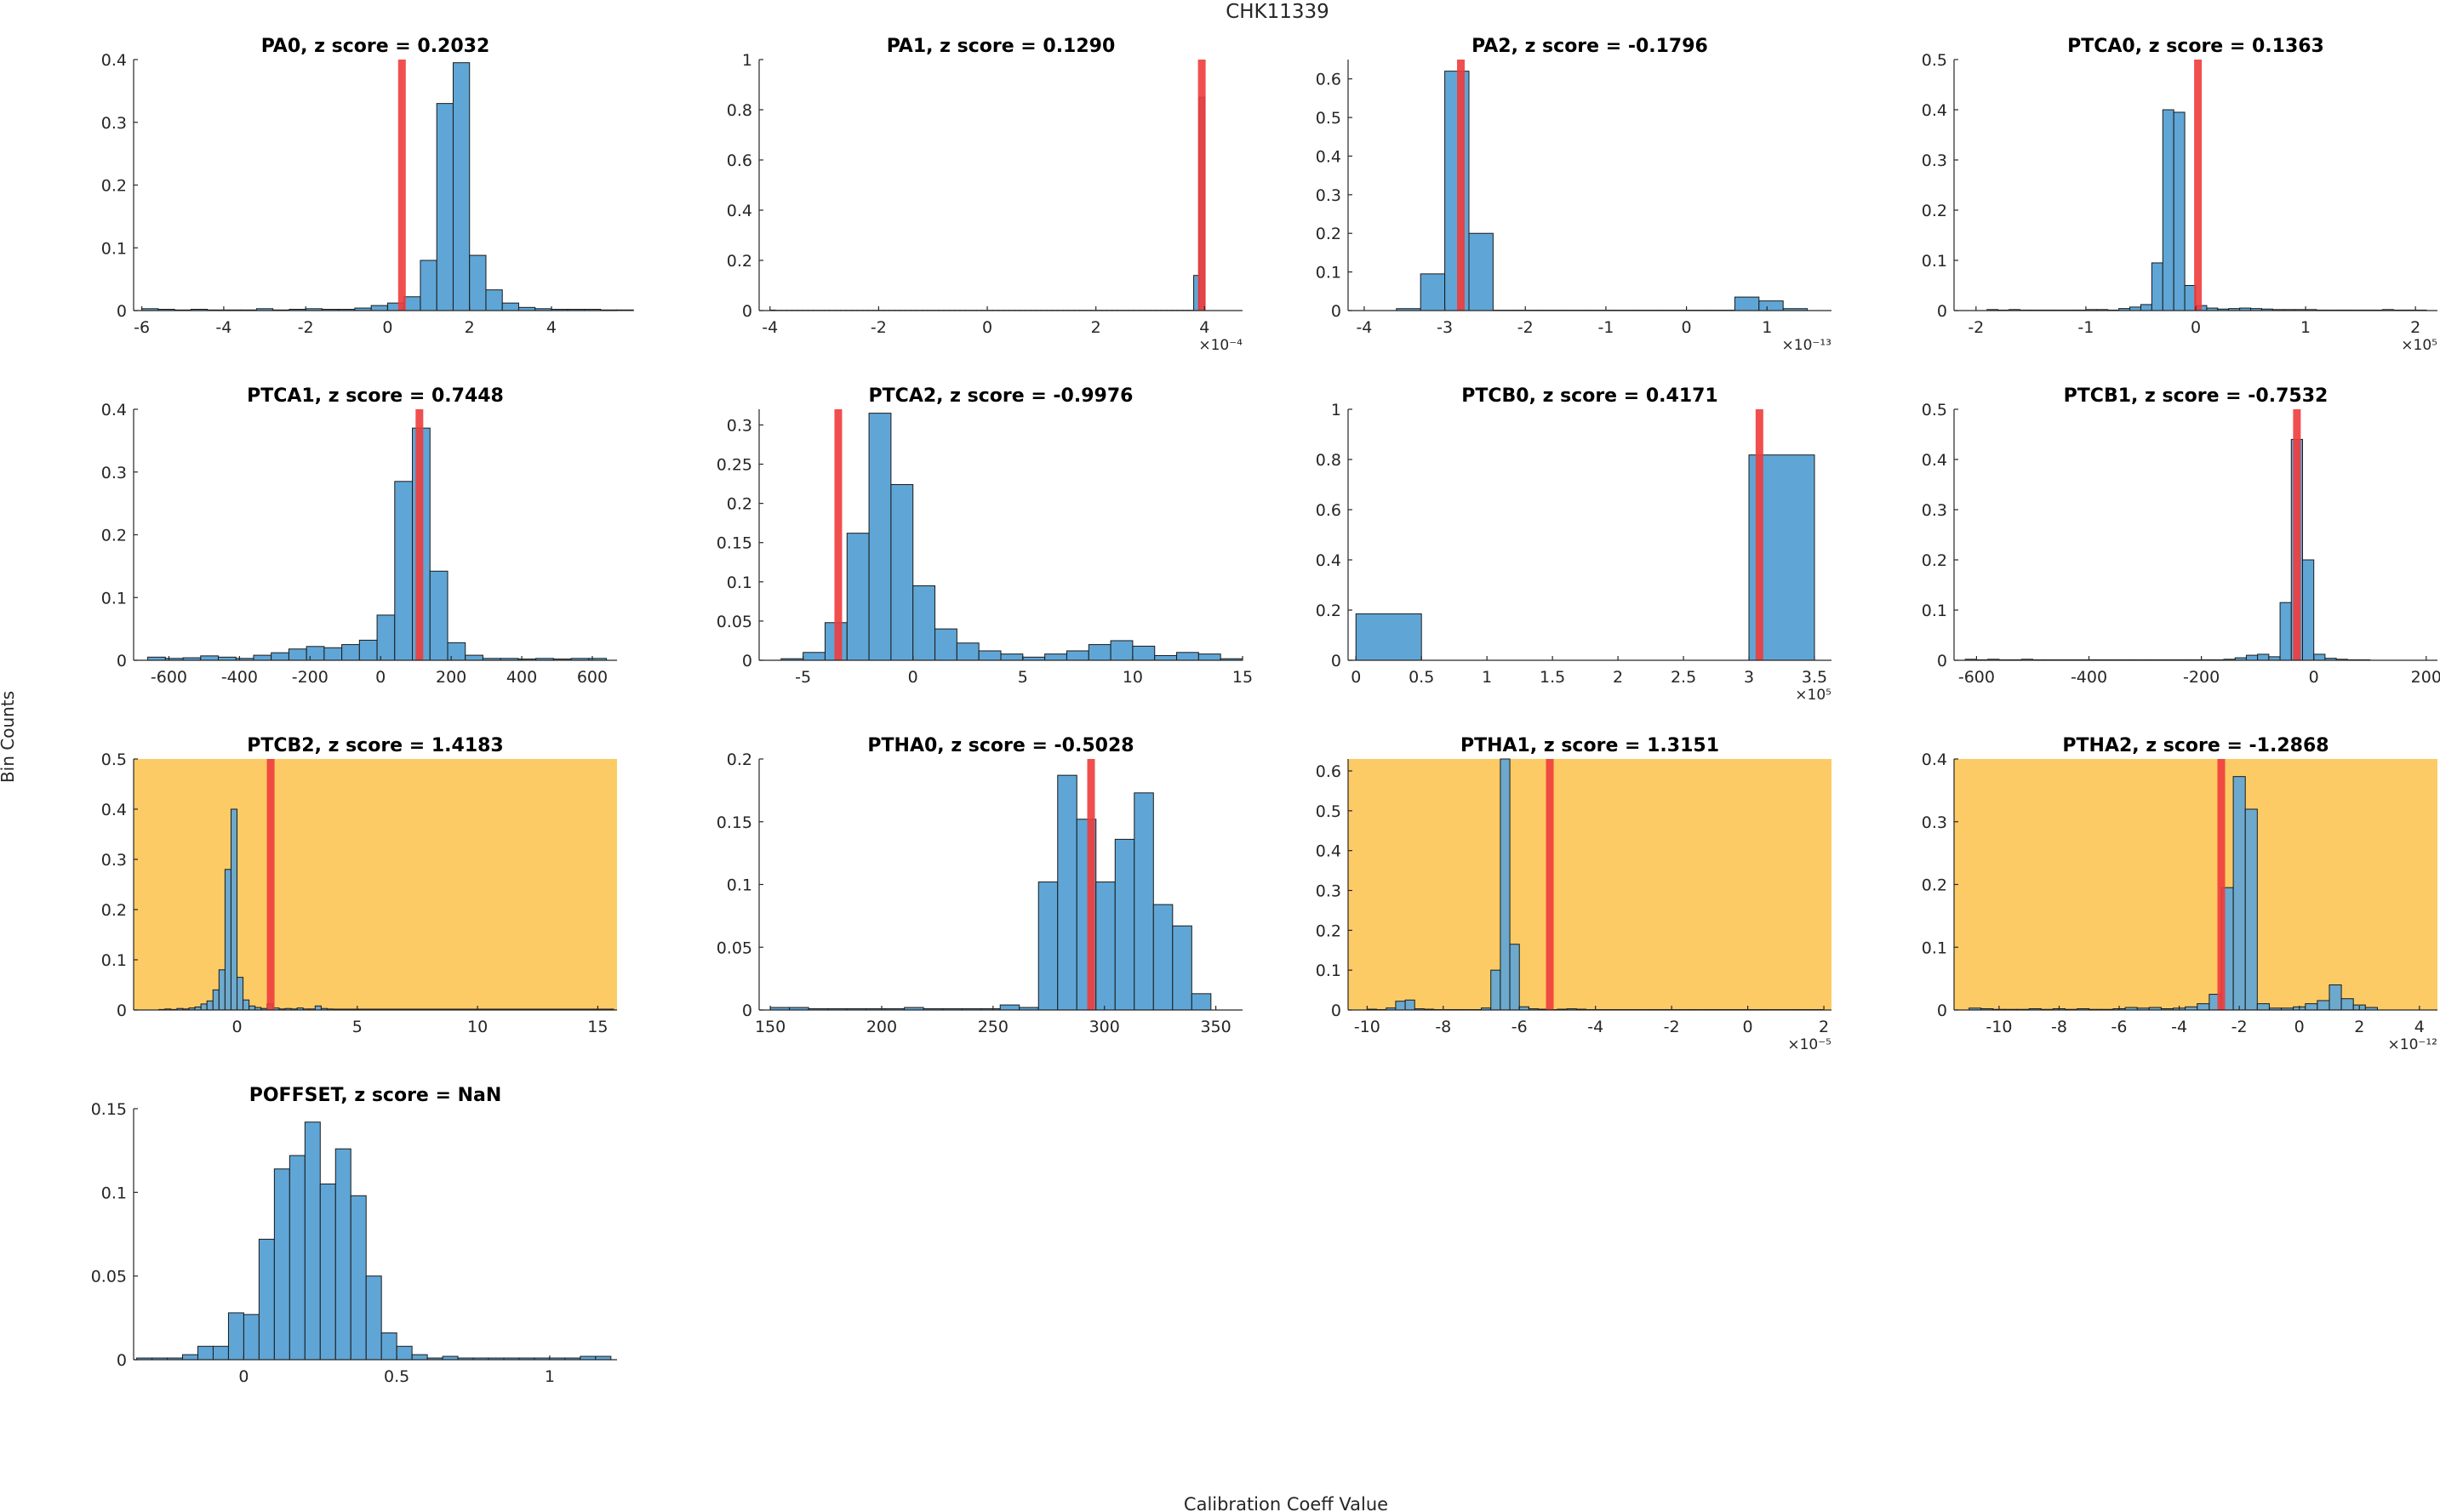 The image size is (2440, 1512). I want to click on x-tick-label: -10, so click(1999, 1027).